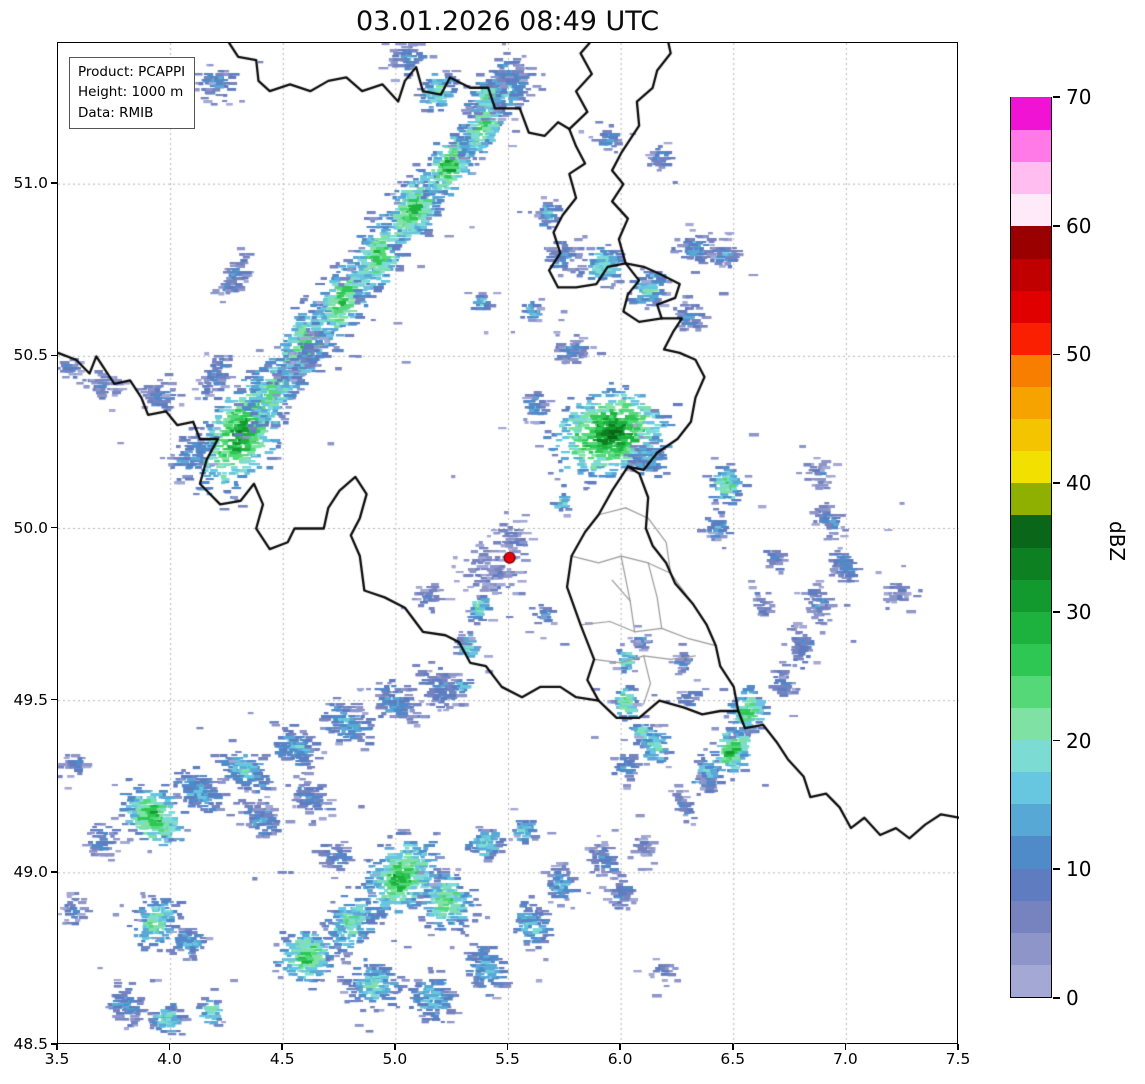 The width and height of the screenshot is (1145, 1084). What do you see at coordinates (958, 1059) in the screenshot?
I see `x-tick-label: 7.5` at bounding box center [958, 1059].